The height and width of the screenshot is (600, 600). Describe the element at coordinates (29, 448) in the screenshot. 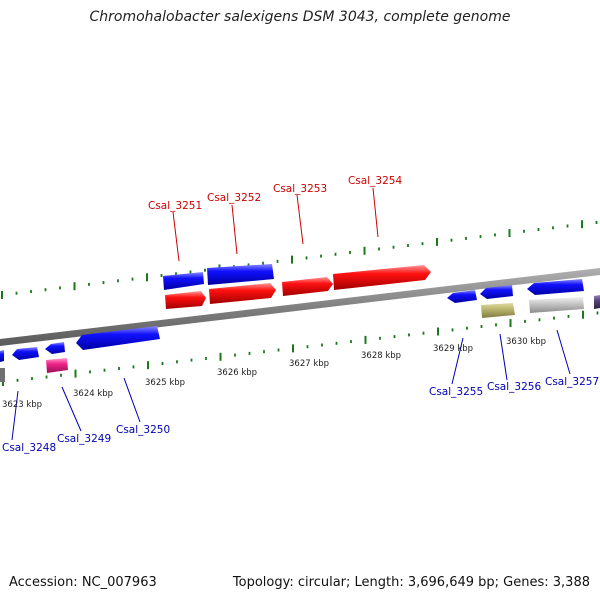

I see `gene-label-csal-3248: Csal_3248` at that location.